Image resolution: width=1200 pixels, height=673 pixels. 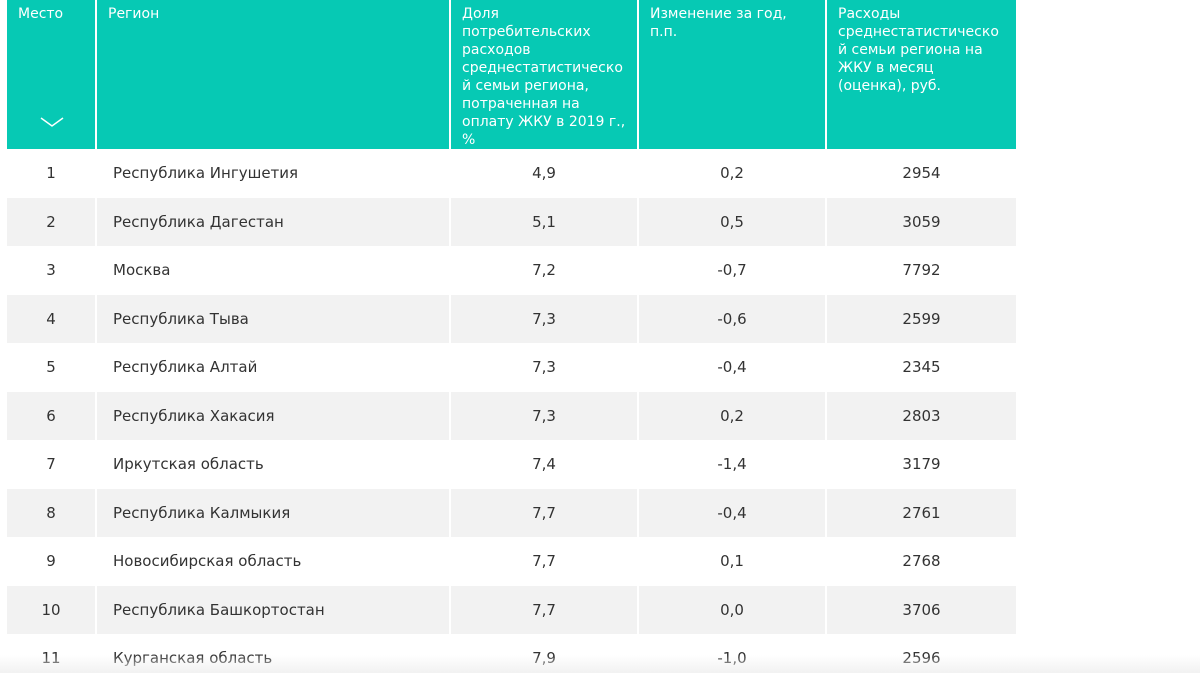 I want to click on table-row: 6 Республика Хакасия 7,3 0,2 2803, so click(x=511, y=415).